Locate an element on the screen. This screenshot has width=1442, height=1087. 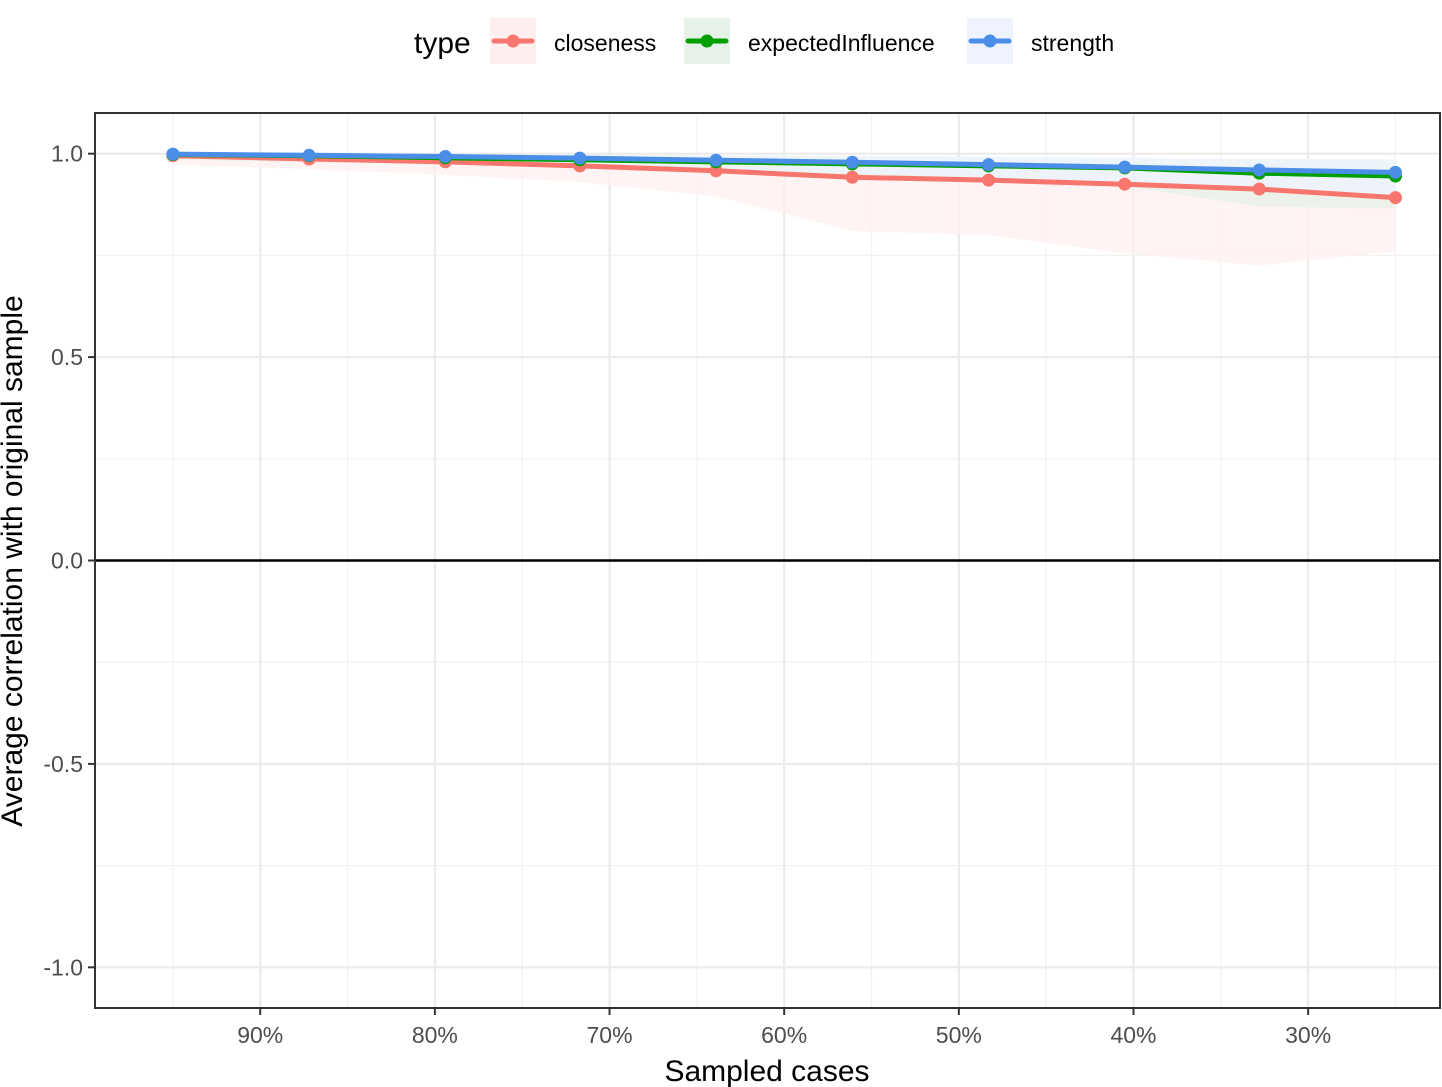
y-axis-title: Average correlation with original sample is located at coordinates (14, 560).